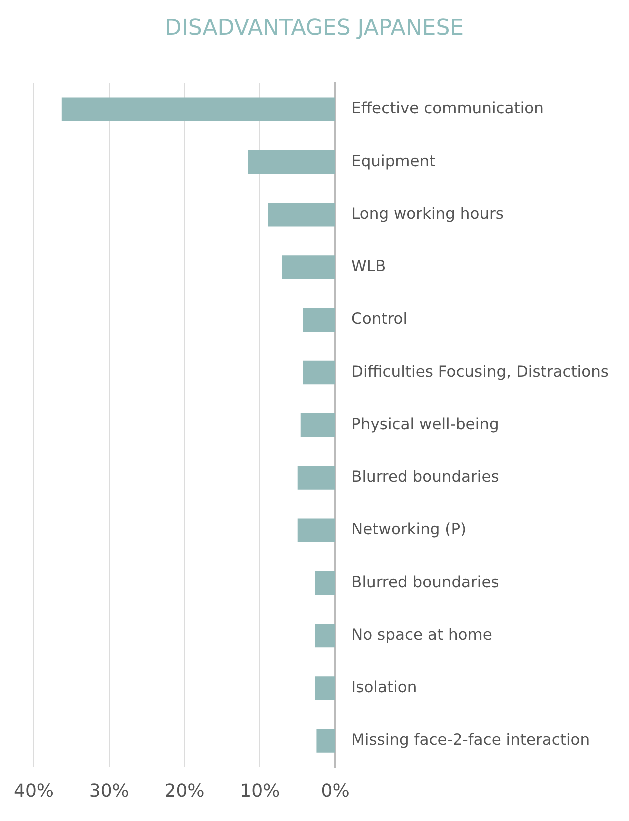 The height and width of the screenshot is (821, 629). Describe the element at coordinates (380, 319) in the screenshot. I see `y-tick-label: Control` at that location.